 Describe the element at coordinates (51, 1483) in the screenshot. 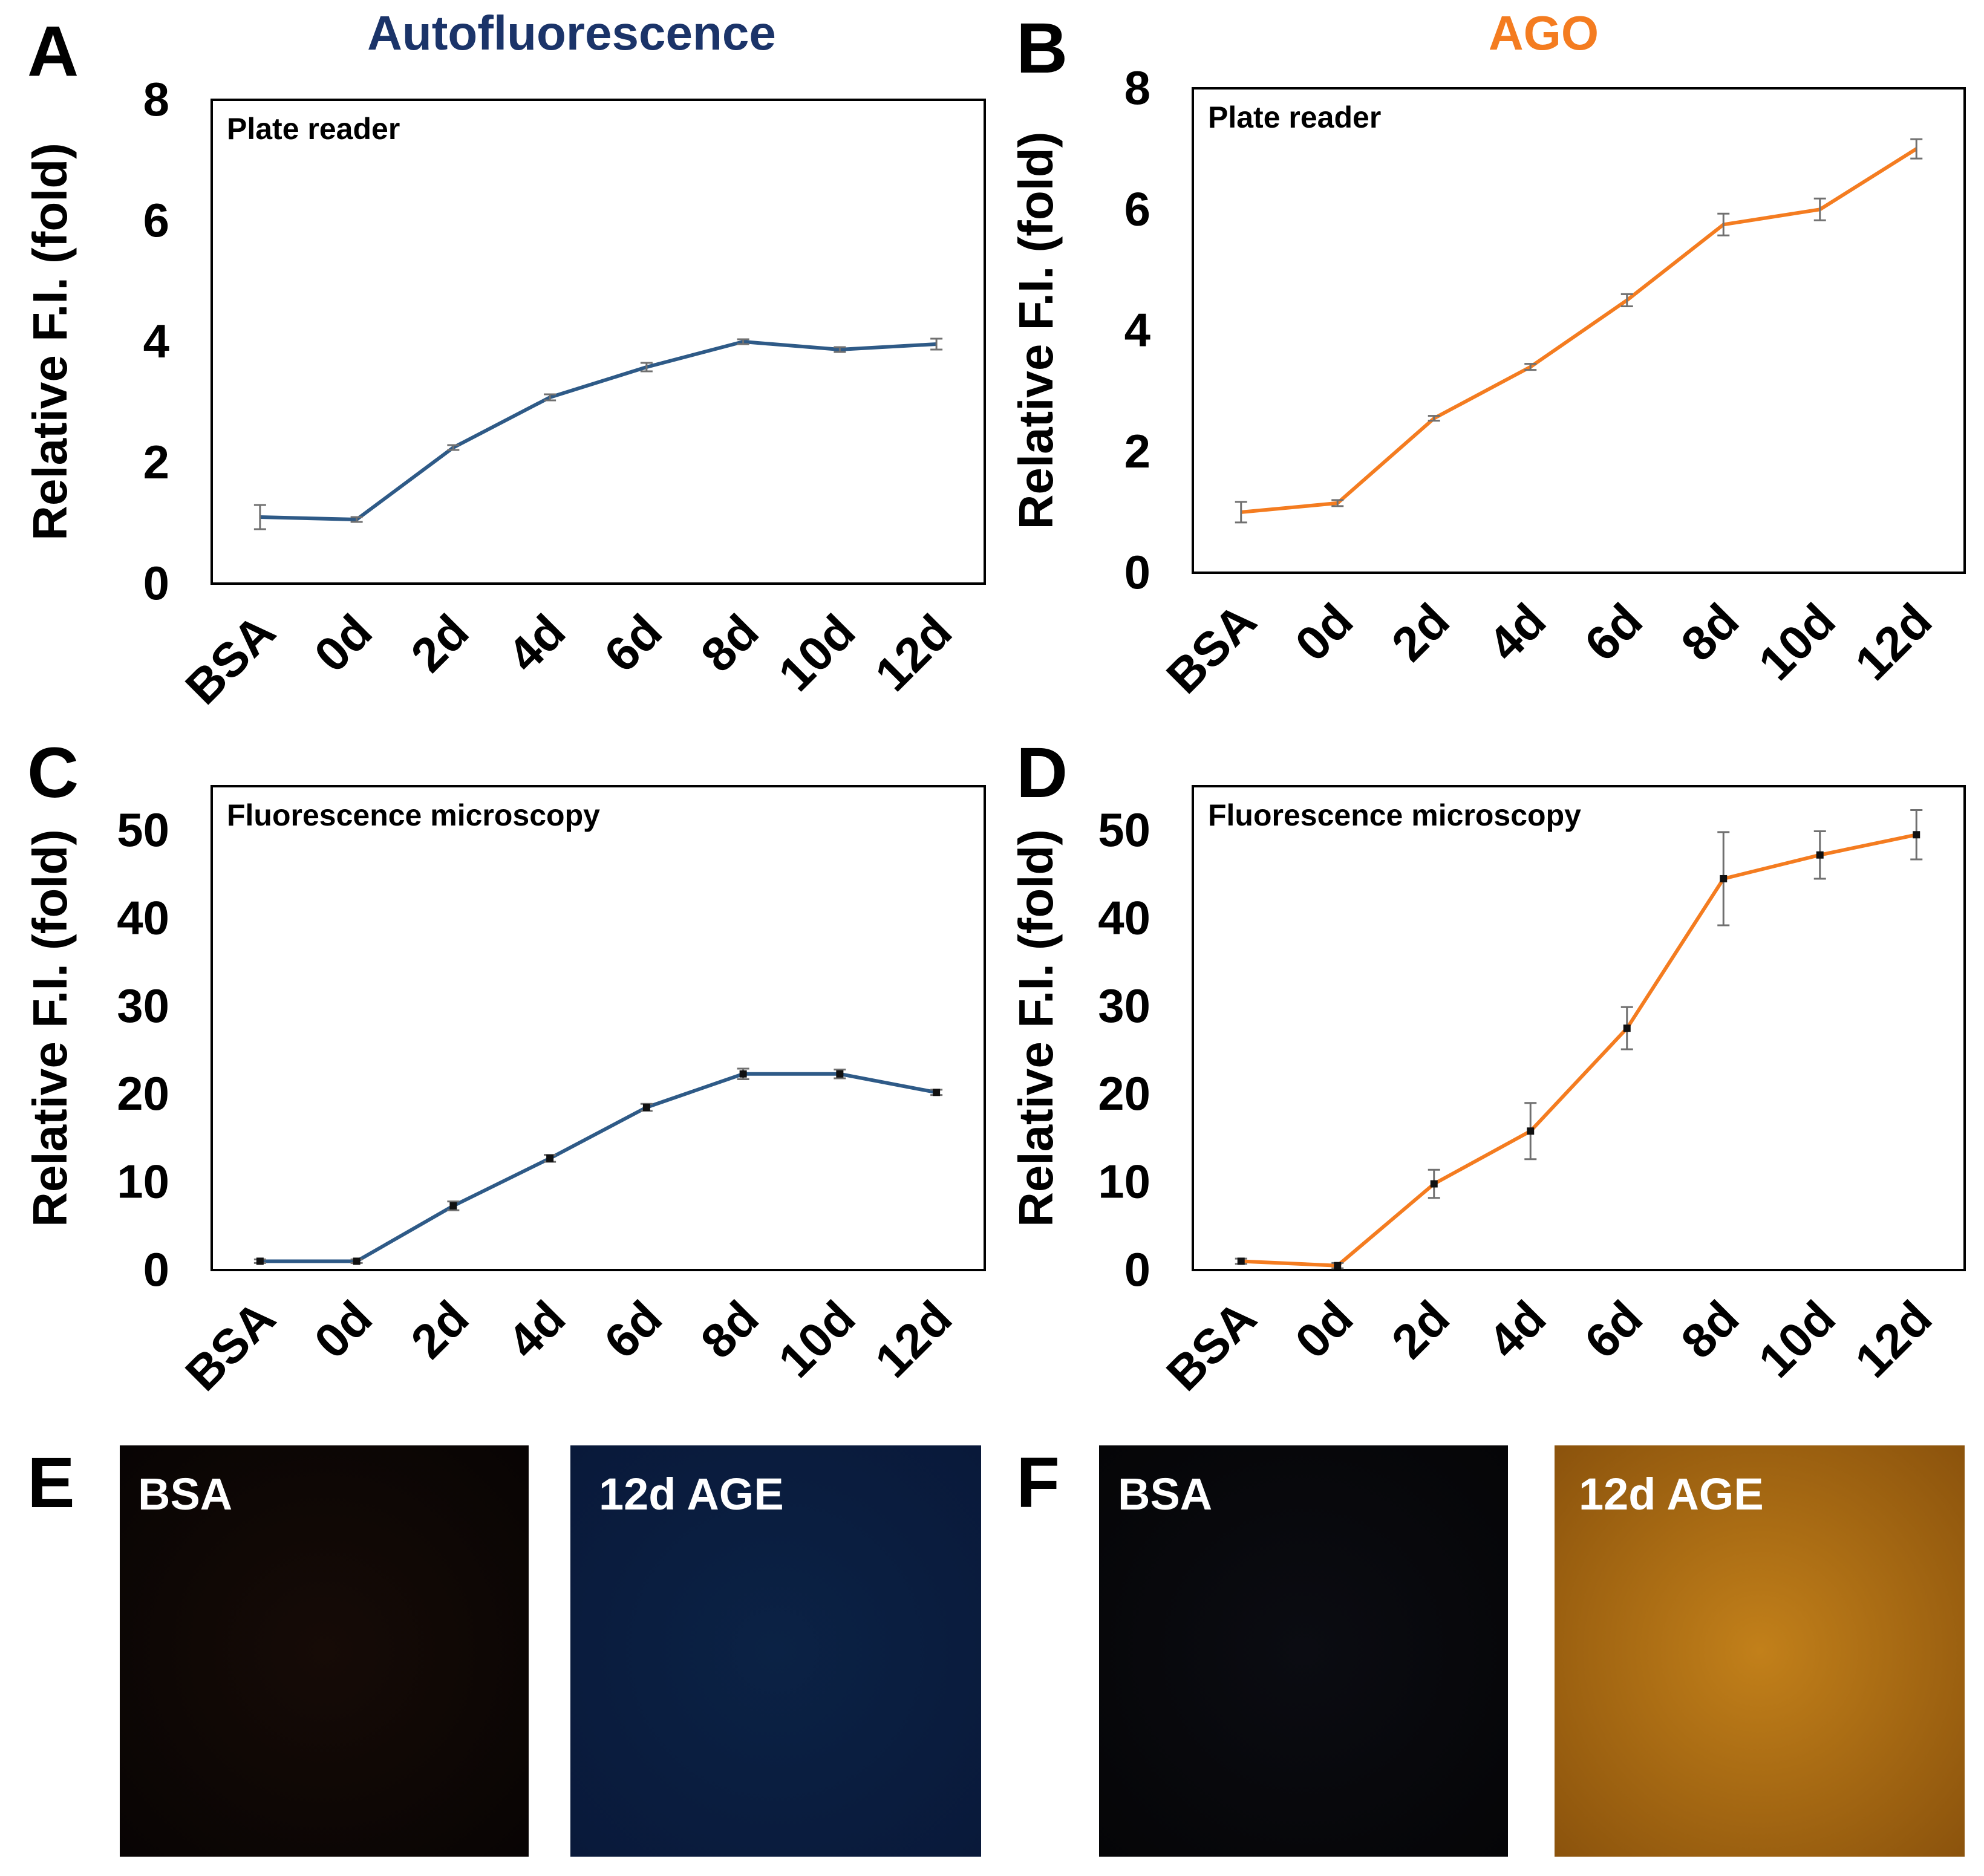

I see `panel-letter-e: E` at that location.